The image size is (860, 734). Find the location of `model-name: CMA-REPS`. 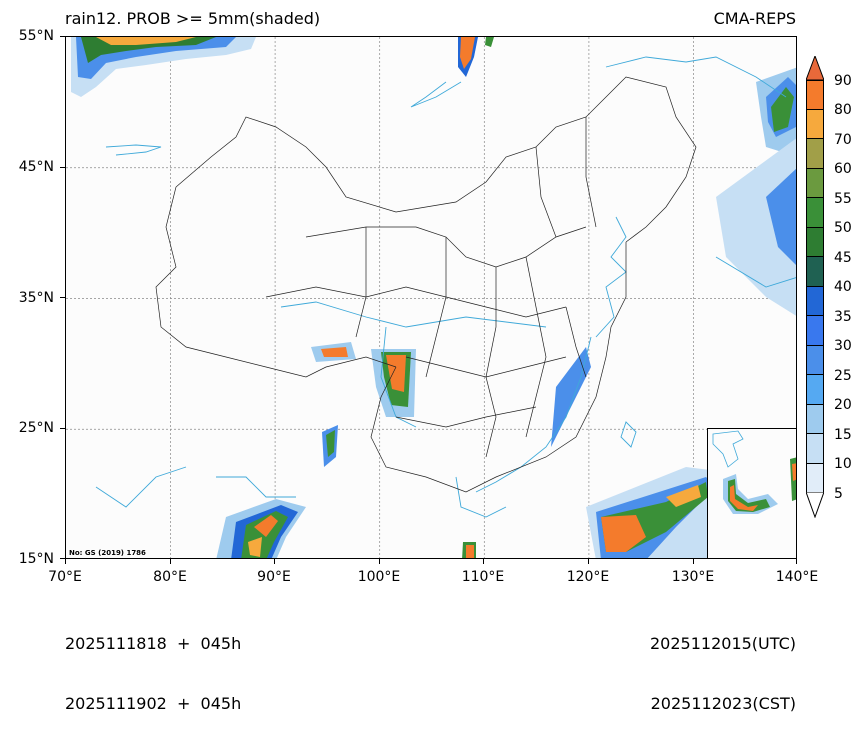

model-name: CMA-REPS is located at coordinates (754, 18).